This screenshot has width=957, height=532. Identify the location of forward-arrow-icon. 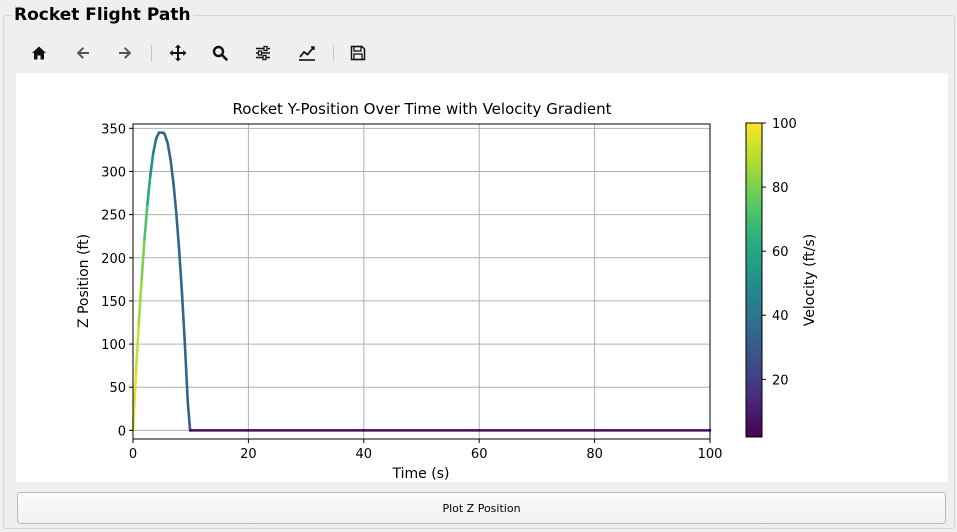
(125, 53).